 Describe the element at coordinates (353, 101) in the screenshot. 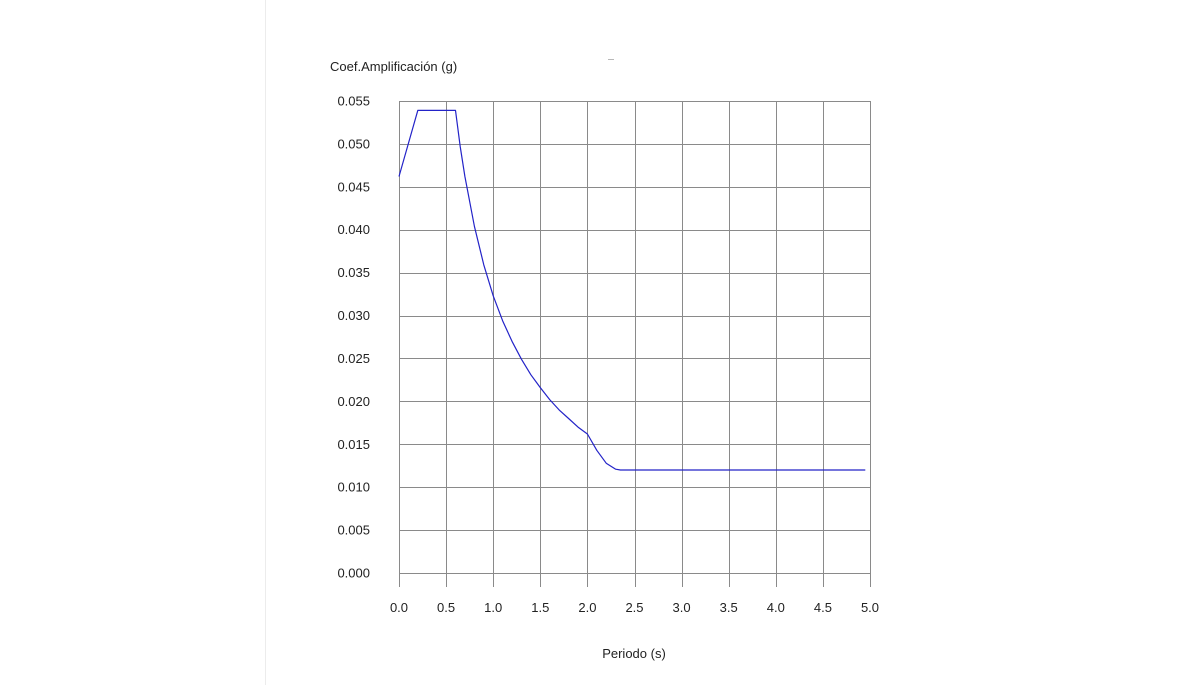

I see `y-tick-label: 0.055` at that location.